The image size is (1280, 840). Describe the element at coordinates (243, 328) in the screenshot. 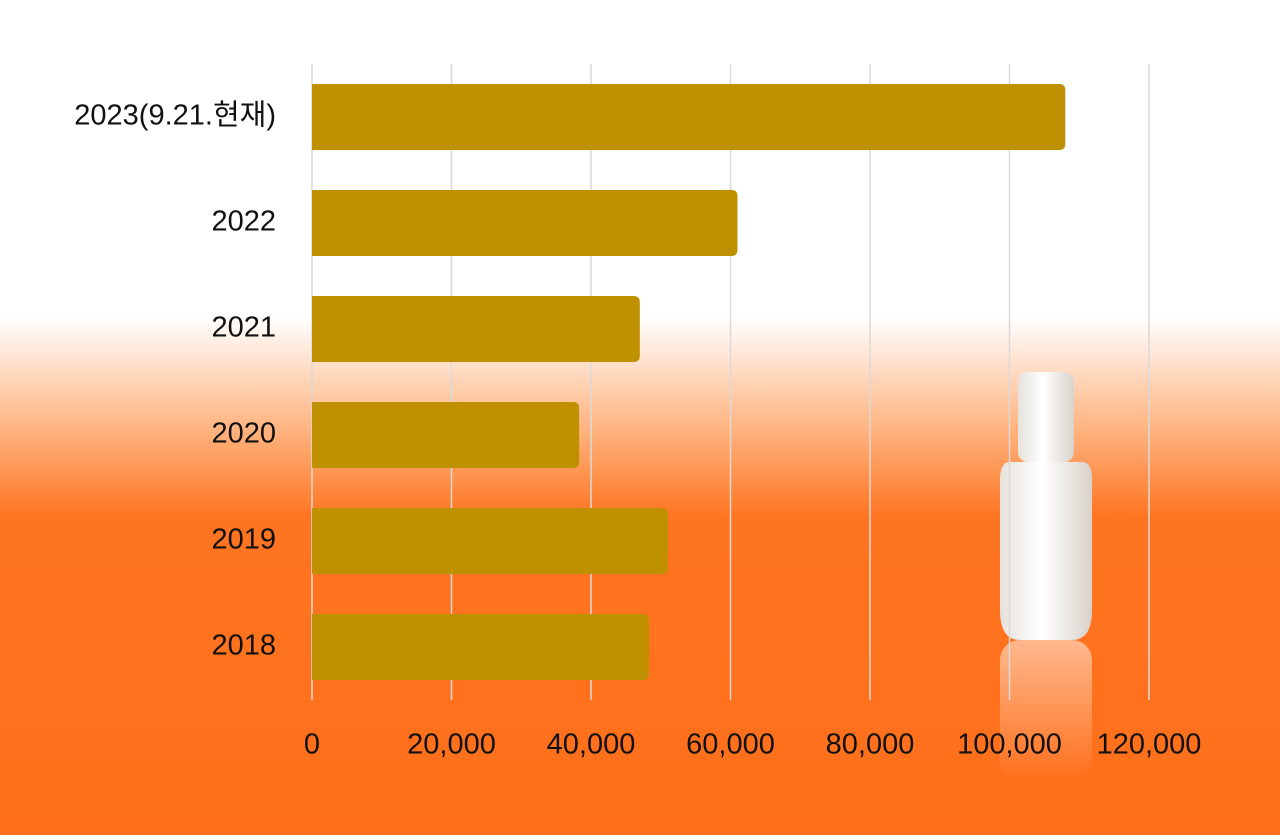

I see `y-tick-label: 2021` at that location.